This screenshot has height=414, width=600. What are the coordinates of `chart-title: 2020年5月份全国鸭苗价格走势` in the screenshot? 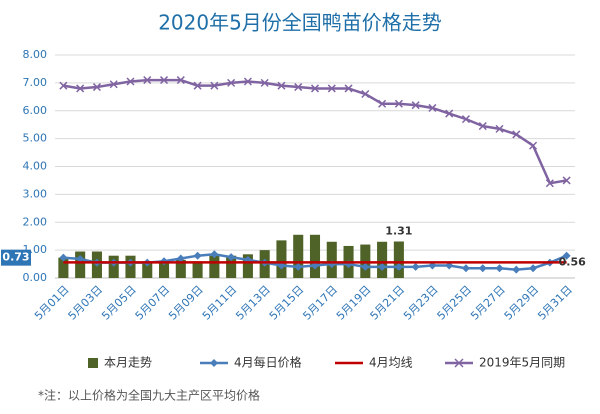 It's located at (300, 23).